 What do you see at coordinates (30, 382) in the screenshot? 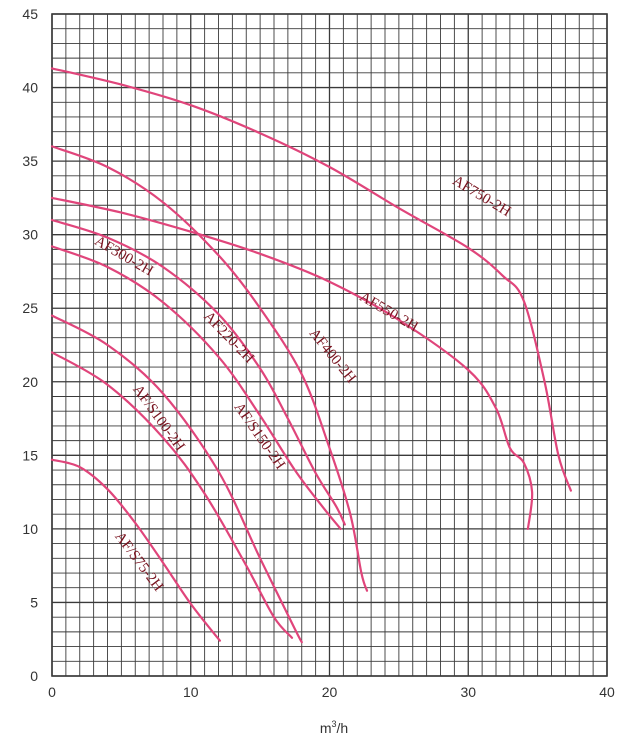
I see `y-tick-label: 20` at bounding box center [30, 382].